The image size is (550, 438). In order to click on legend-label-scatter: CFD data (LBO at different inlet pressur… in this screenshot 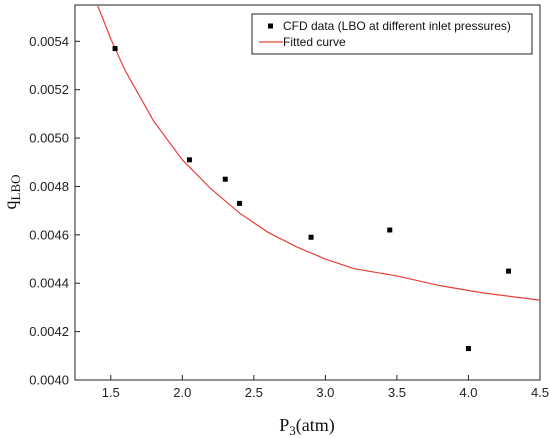, I will do `click(397, 26)`.